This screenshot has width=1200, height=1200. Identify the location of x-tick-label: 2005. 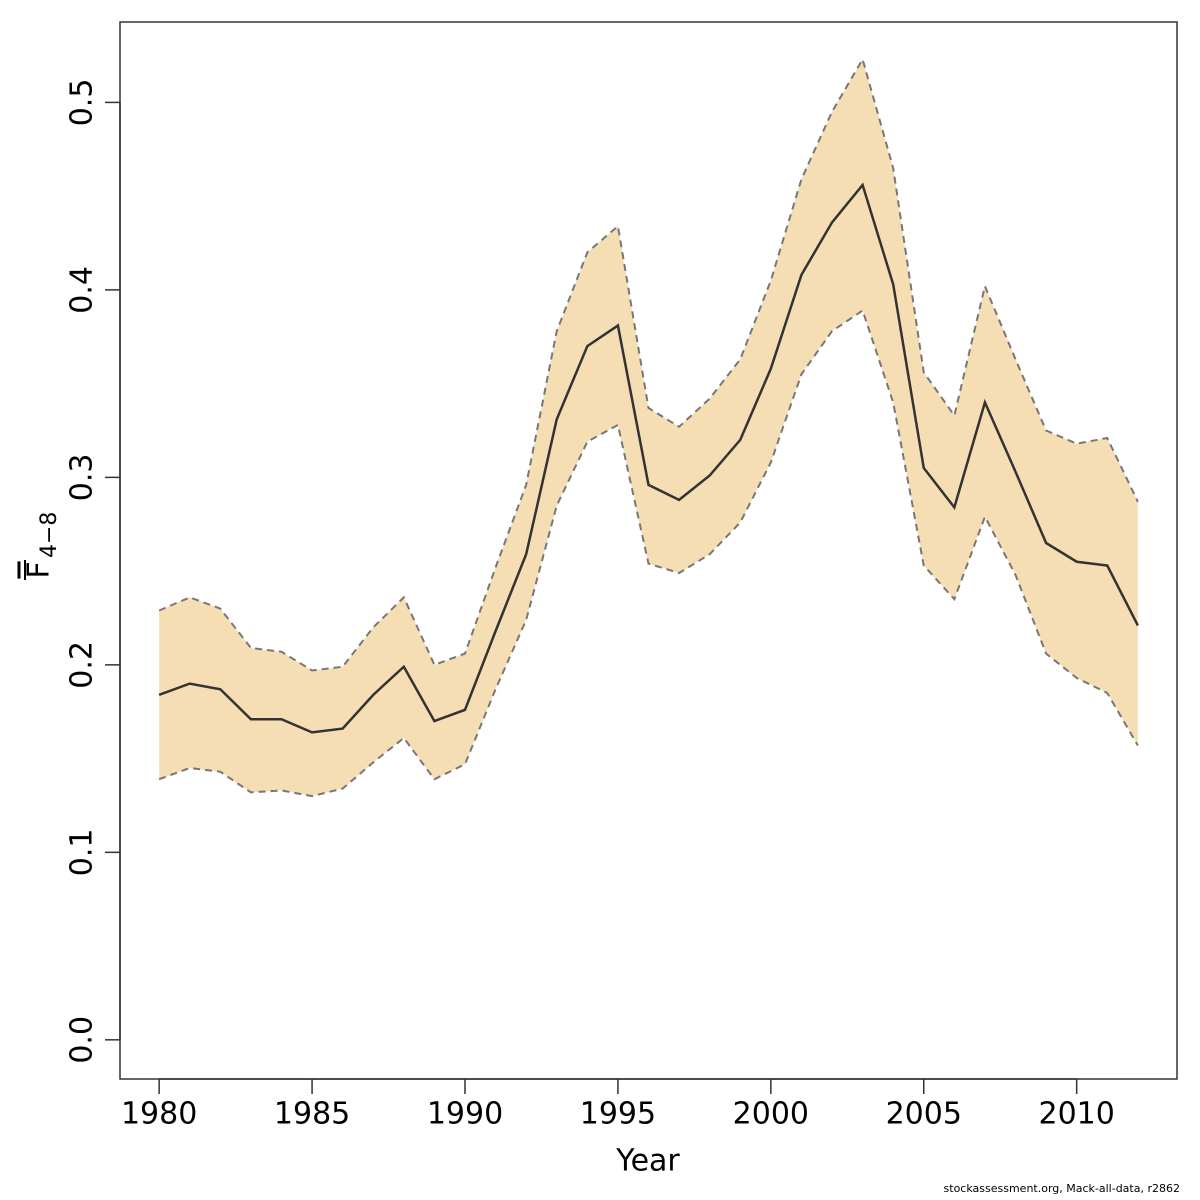
(924, 1114).